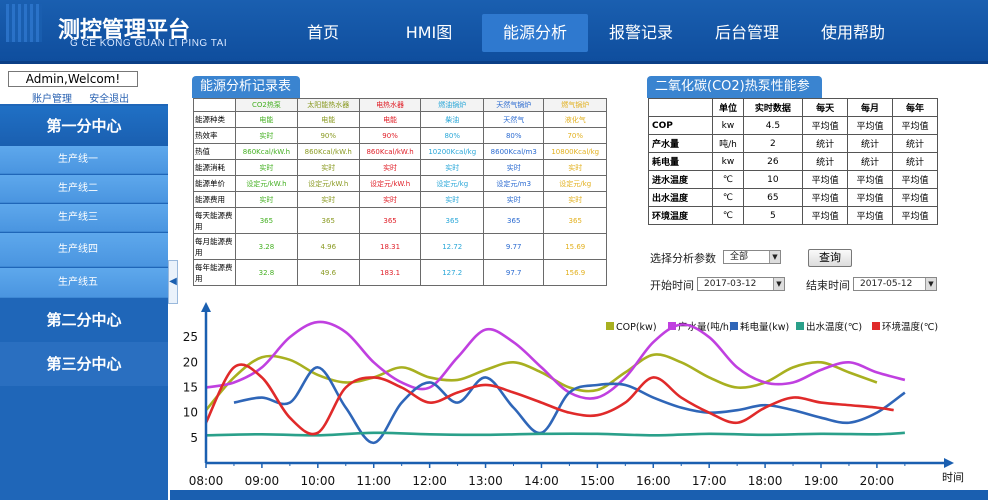 This screenshot has width=988, height=500. I want to click on sidebar-center-1: 第一分中心, so click(84, 126).